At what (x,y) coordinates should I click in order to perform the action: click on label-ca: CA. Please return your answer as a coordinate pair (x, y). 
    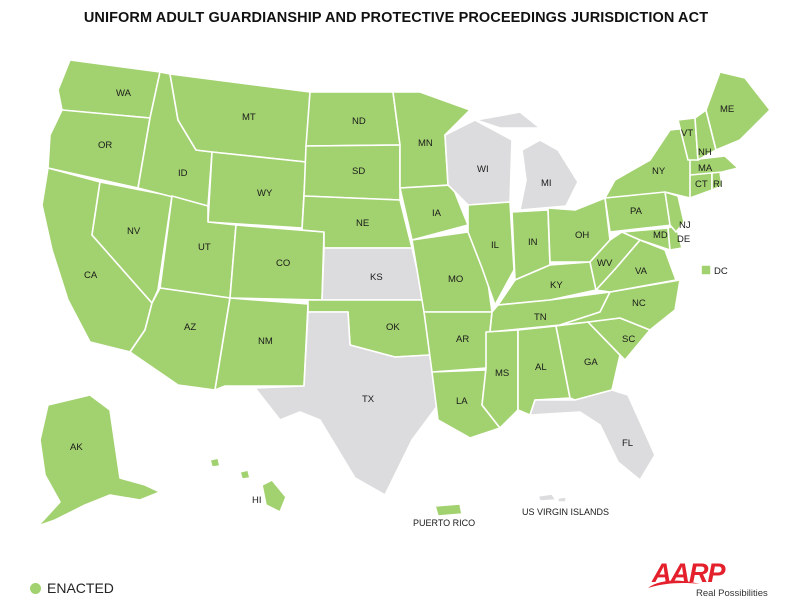
    Looking at the image, I should click on (91, 275).